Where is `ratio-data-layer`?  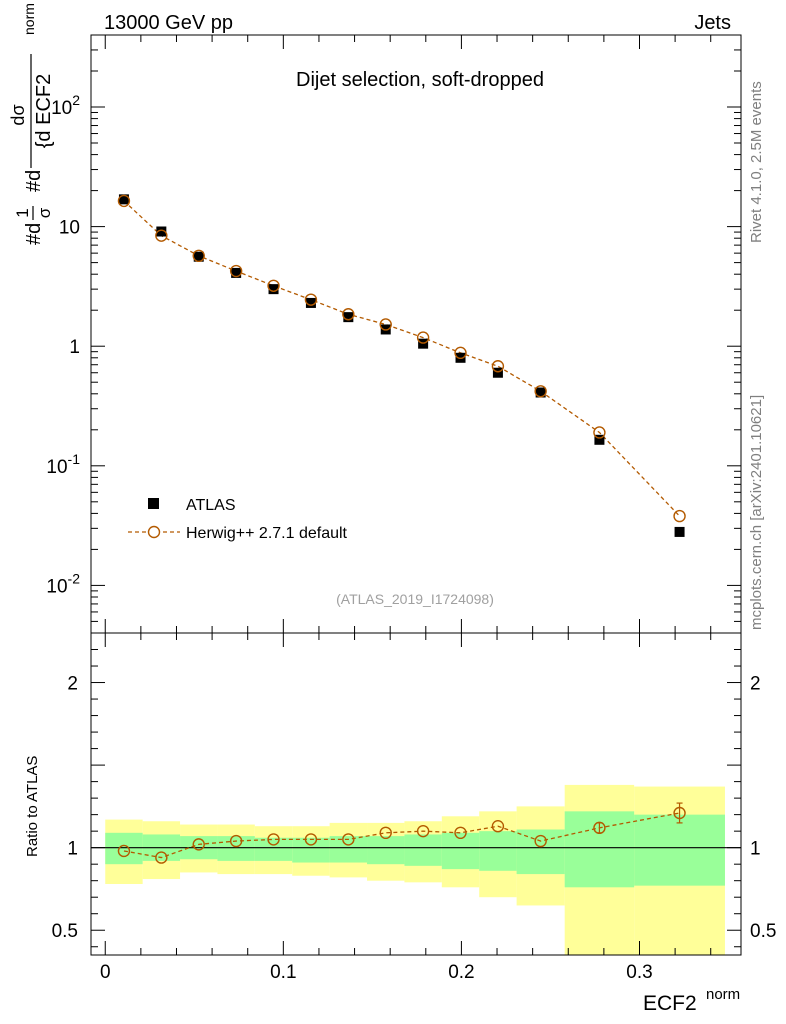 ratio-data-layer is located at coordinates (416, 869).